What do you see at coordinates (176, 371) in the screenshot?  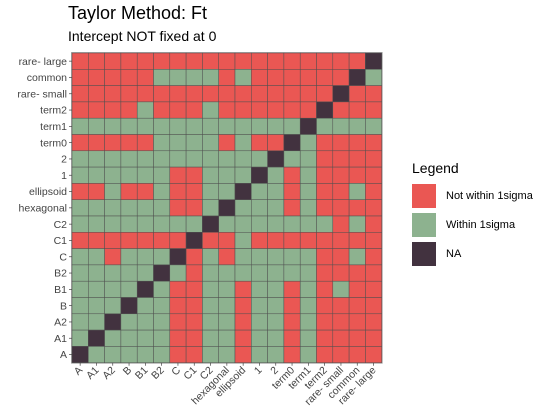 I see `x-tick-label: C` at bounding box center [176, 371].